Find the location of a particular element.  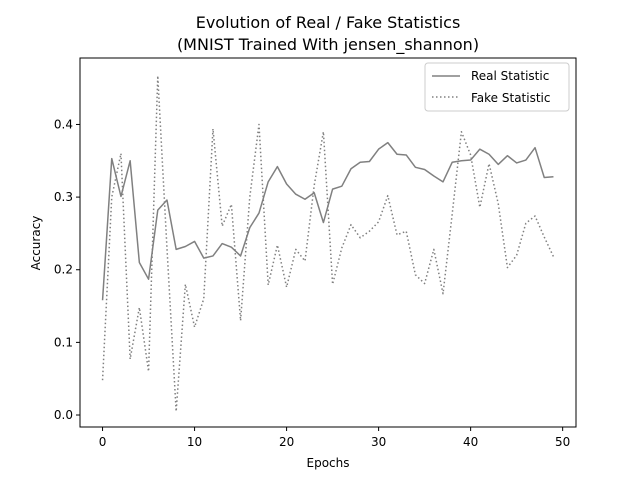

legend-label-real: Real Statistic is located at coordinates (510, 76).